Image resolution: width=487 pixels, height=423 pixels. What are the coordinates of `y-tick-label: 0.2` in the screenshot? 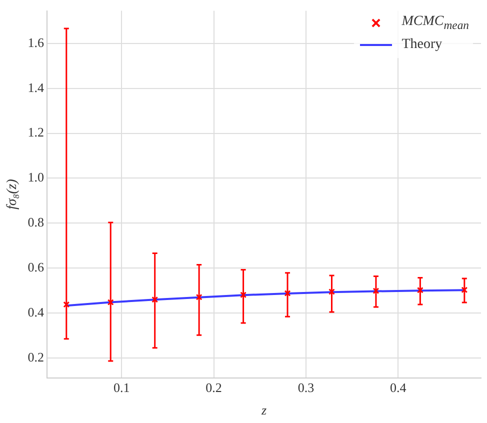 It's located at (36, 356).